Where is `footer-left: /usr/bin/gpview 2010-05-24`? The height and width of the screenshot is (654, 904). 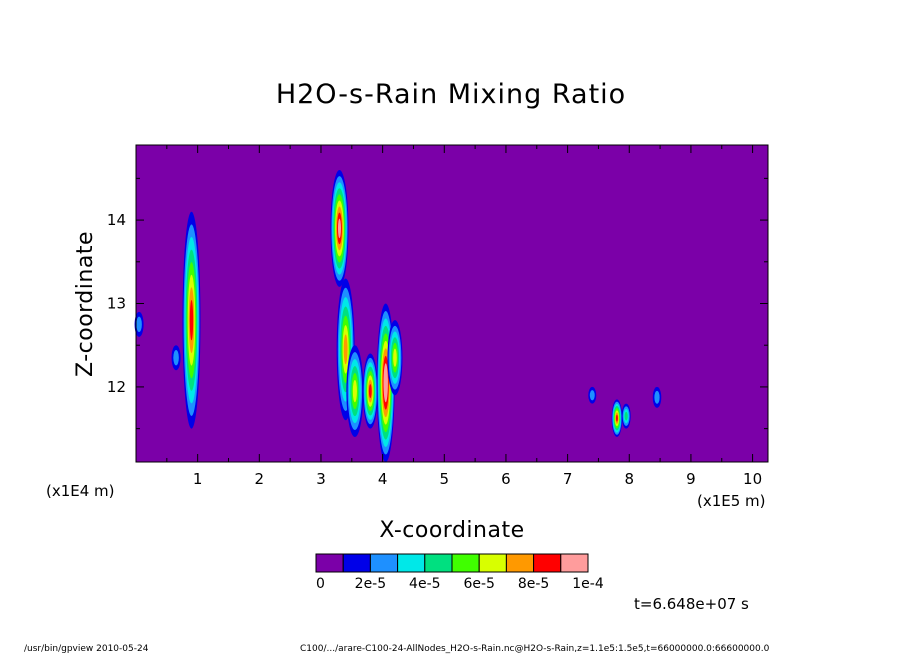 footer-left: /usr/bin/gpview 2010-05-24 is located at coordinates (86, 649).